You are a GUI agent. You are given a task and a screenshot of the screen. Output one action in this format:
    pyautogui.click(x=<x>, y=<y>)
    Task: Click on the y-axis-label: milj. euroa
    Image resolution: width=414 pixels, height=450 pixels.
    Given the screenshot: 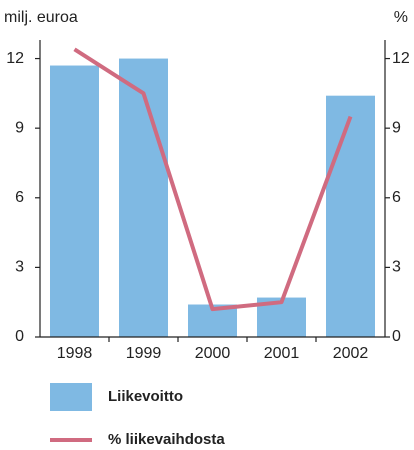 What is the action you would take?
    pyautogui.click(x=41, y=17)
    